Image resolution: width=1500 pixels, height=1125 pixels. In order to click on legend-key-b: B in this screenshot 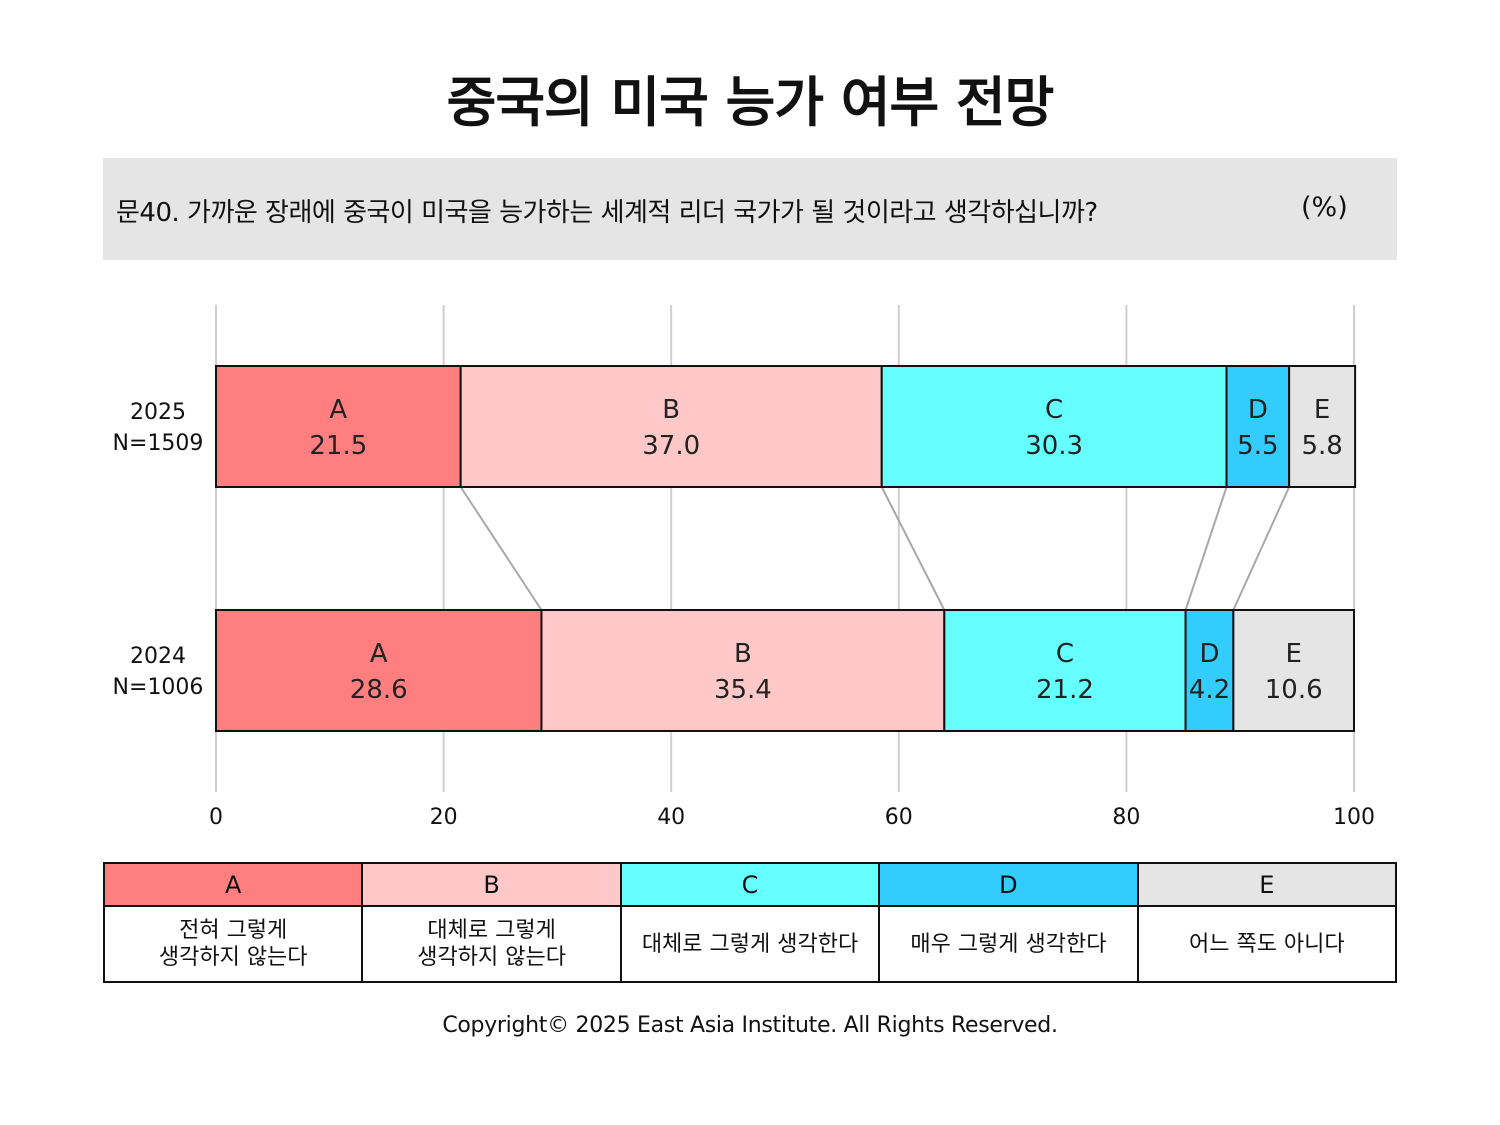, I will do `click(491, 885)`.